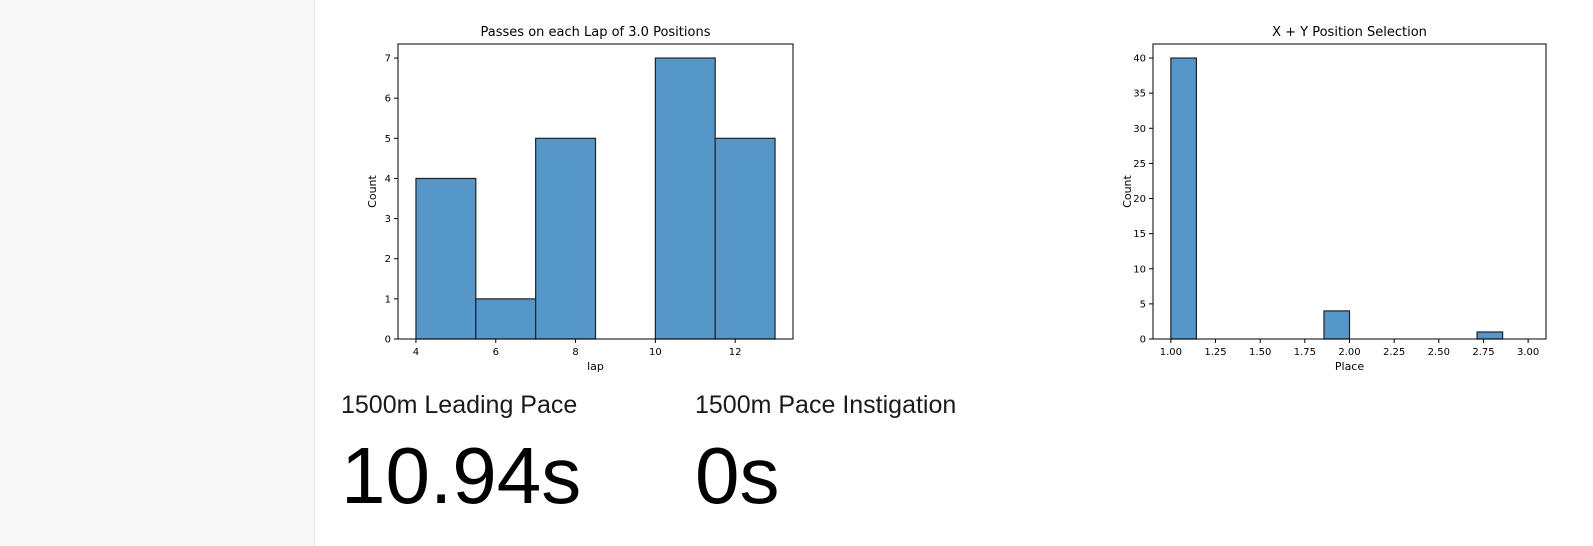 The height and width of the screenshot is (546, 1593). Describe the element at coordinates (1349, 352) in the screenshot. I see `position-chart-x-tick-label: 2.00` at that location.